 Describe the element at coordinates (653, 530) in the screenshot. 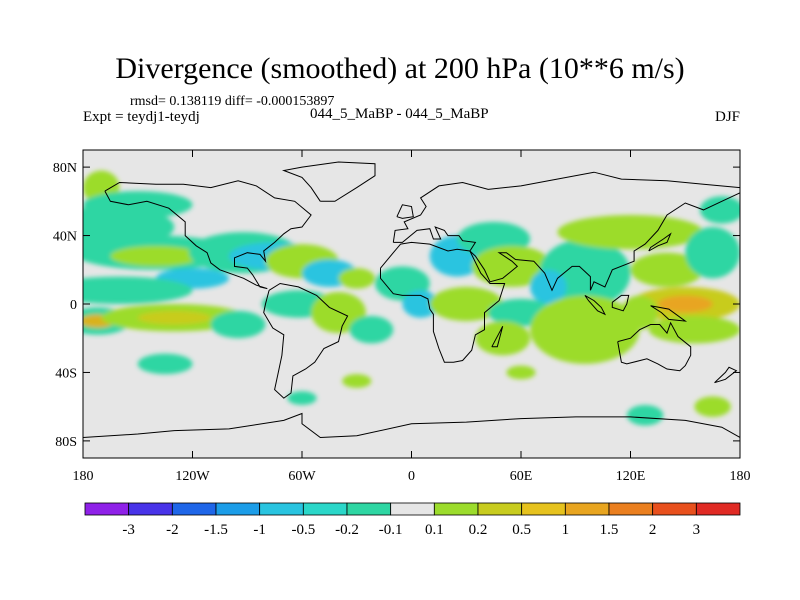

I see `colorbar-label: 2` at that location.